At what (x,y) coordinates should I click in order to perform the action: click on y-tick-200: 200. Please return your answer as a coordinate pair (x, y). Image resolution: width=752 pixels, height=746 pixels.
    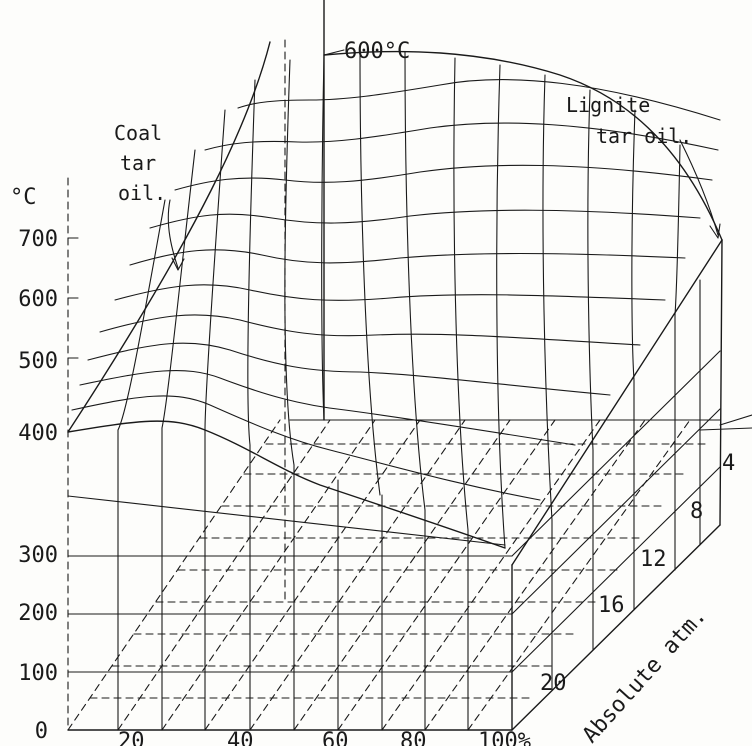
    Looking at the image, I should click on (38, 613).